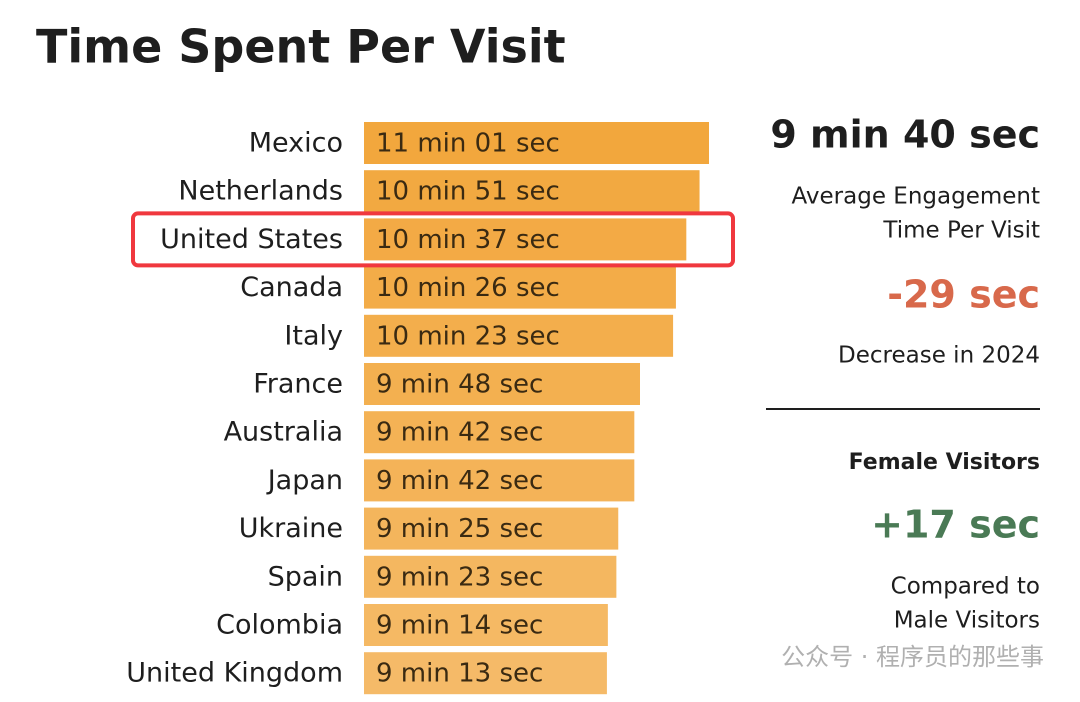 The height and width of the screenshot is (702, 1080). I want to click on stat-caption: Decrease in 2024, so click(939, 356).